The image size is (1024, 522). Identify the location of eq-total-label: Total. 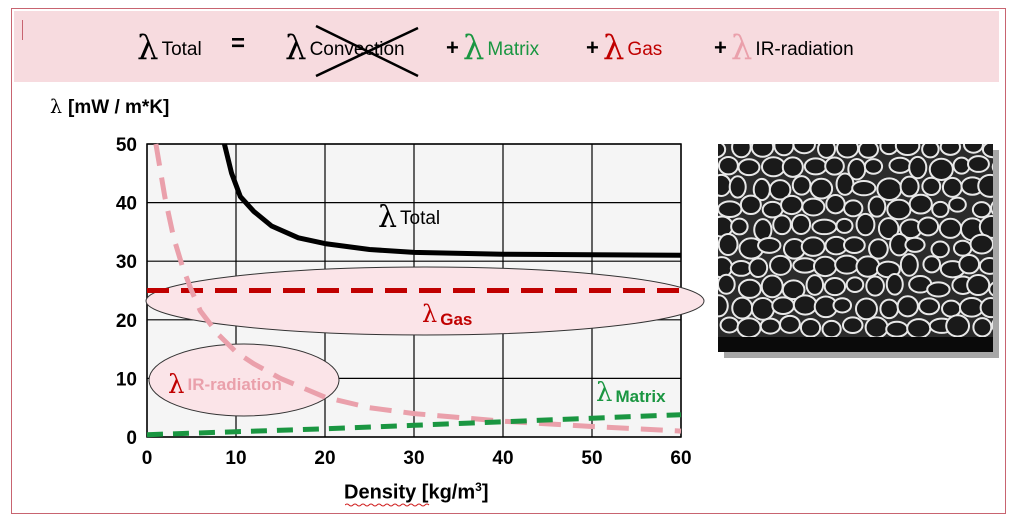
(181, 49).